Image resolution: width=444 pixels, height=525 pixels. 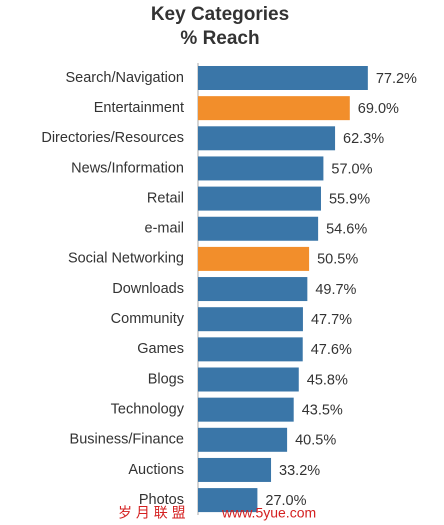 What do you see at coordinates (148, 409) in the screenshot?
I see `y-tick-label: Technology` at bounding box center [148, 409].